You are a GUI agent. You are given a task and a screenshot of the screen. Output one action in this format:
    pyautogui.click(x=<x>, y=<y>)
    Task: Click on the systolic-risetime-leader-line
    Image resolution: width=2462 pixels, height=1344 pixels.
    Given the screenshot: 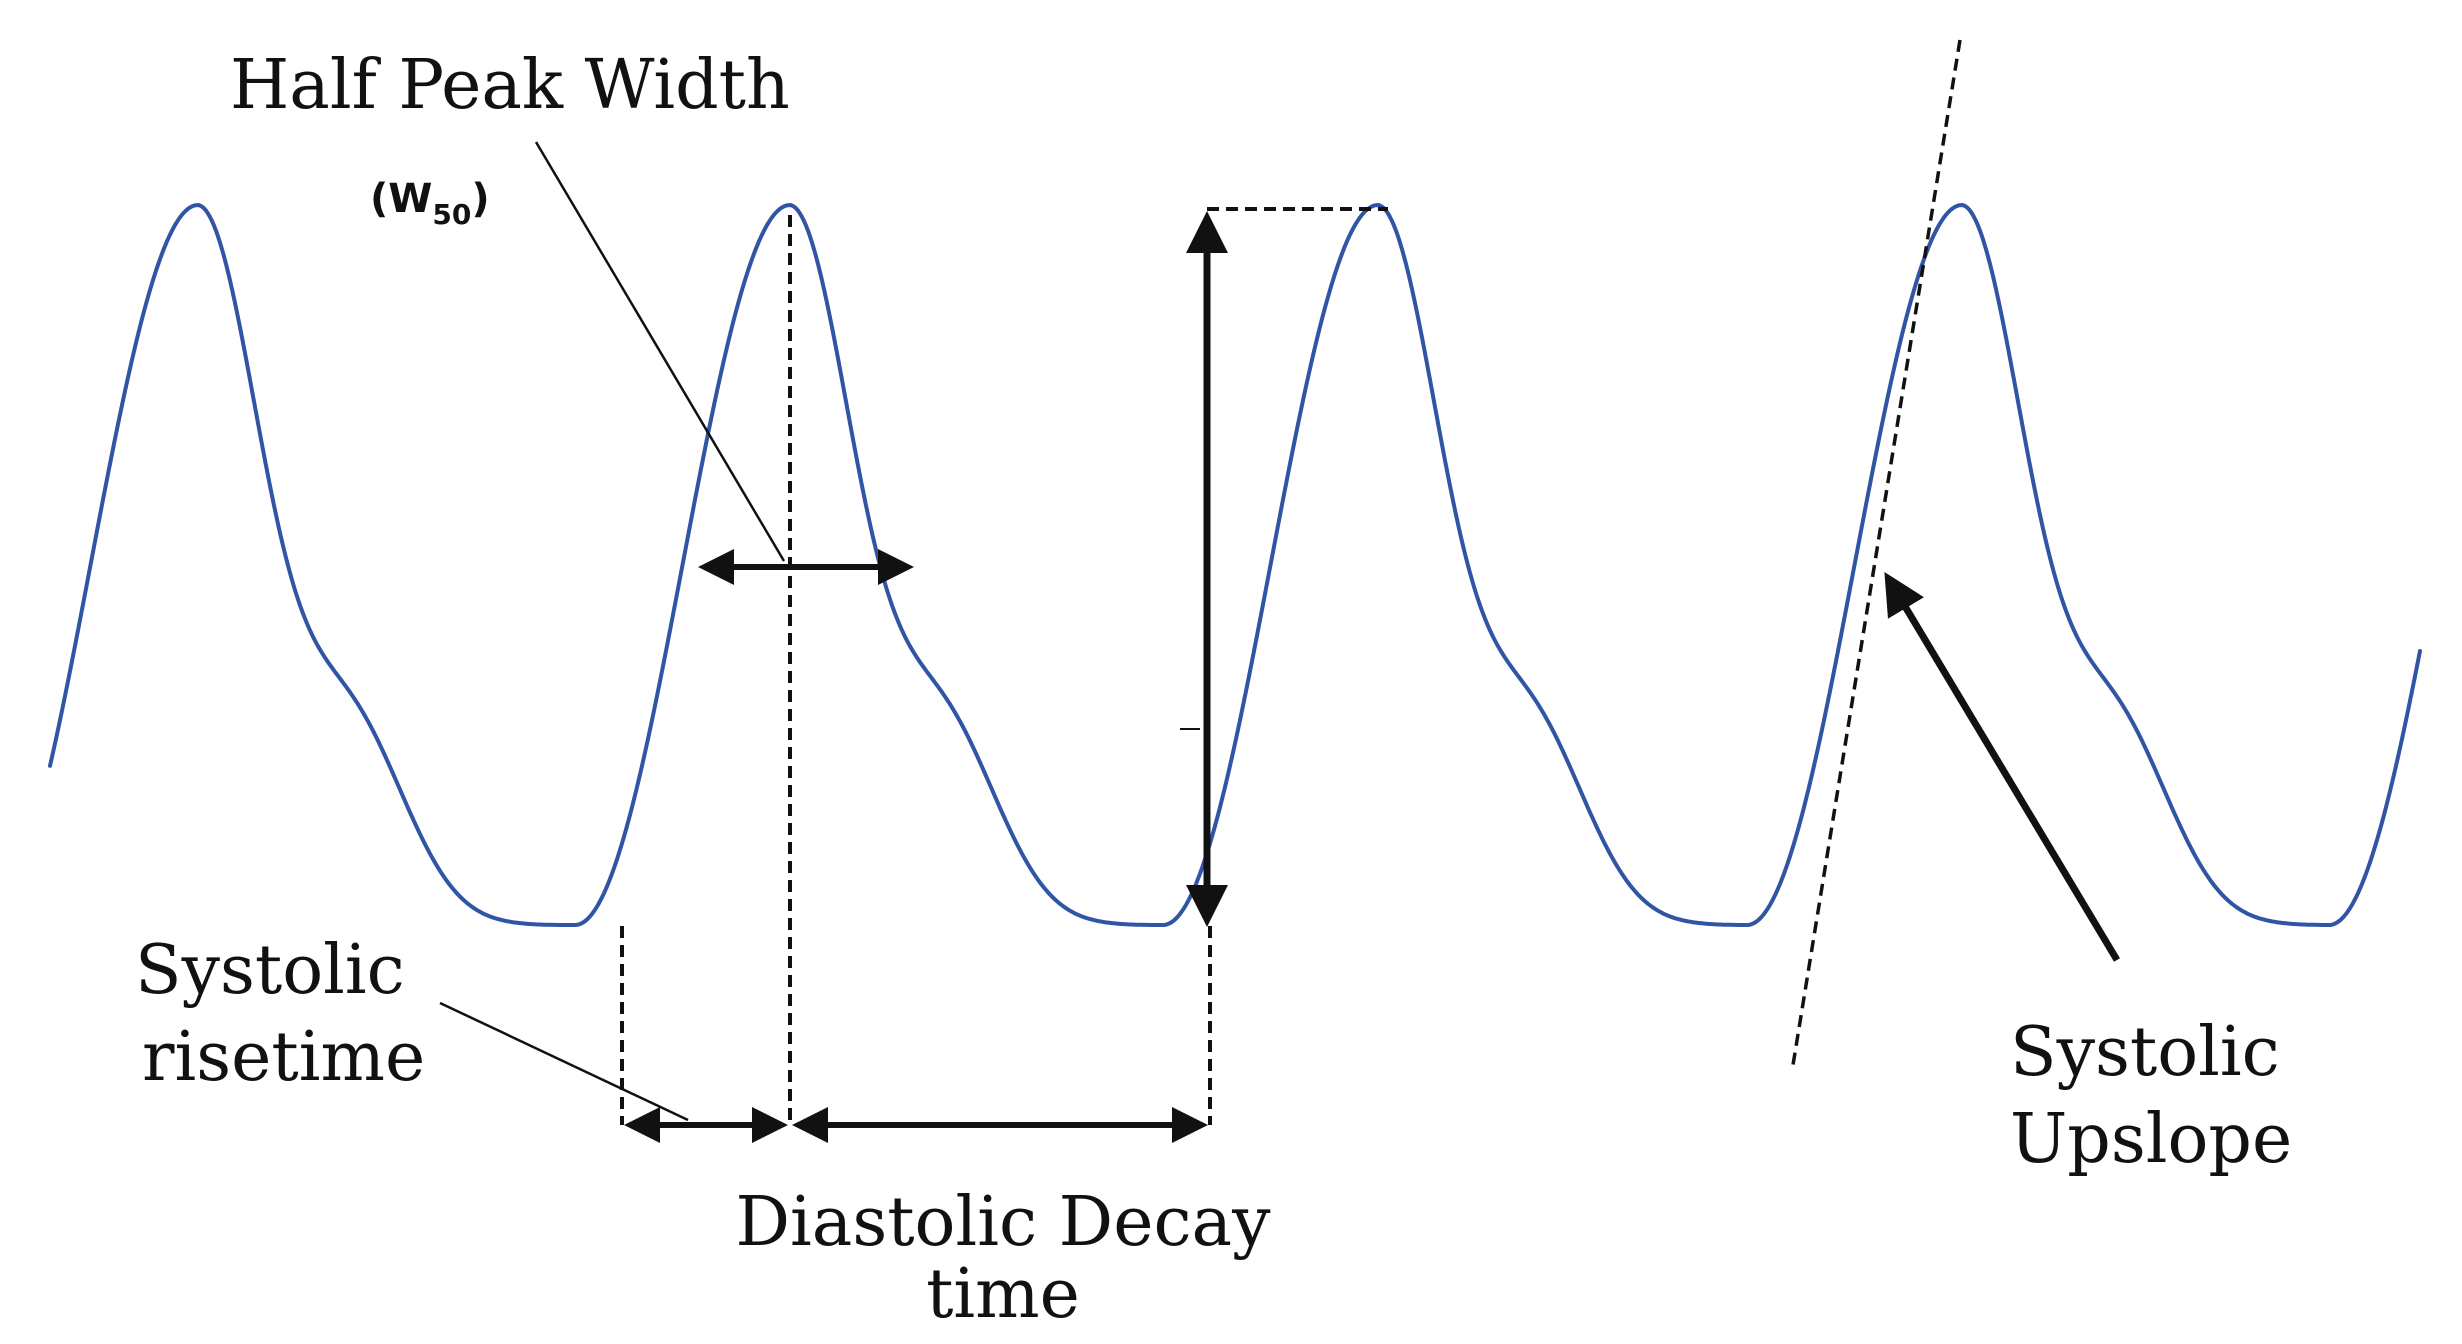 What is the action you would take?
    pyautogui.click(x=564, y=1061)
    